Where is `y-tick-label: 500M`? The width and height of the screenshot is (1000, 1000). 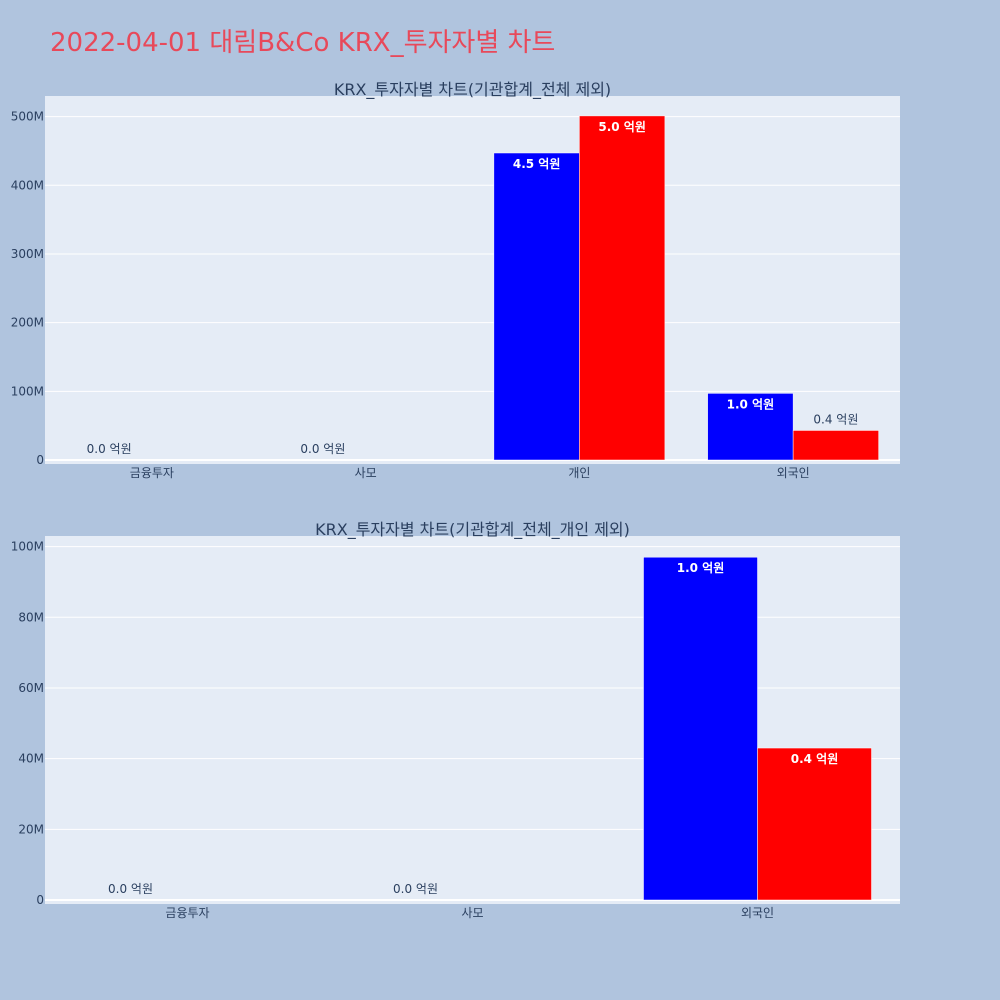 y-tick-label: 500M is located at coordinates (27, 117).